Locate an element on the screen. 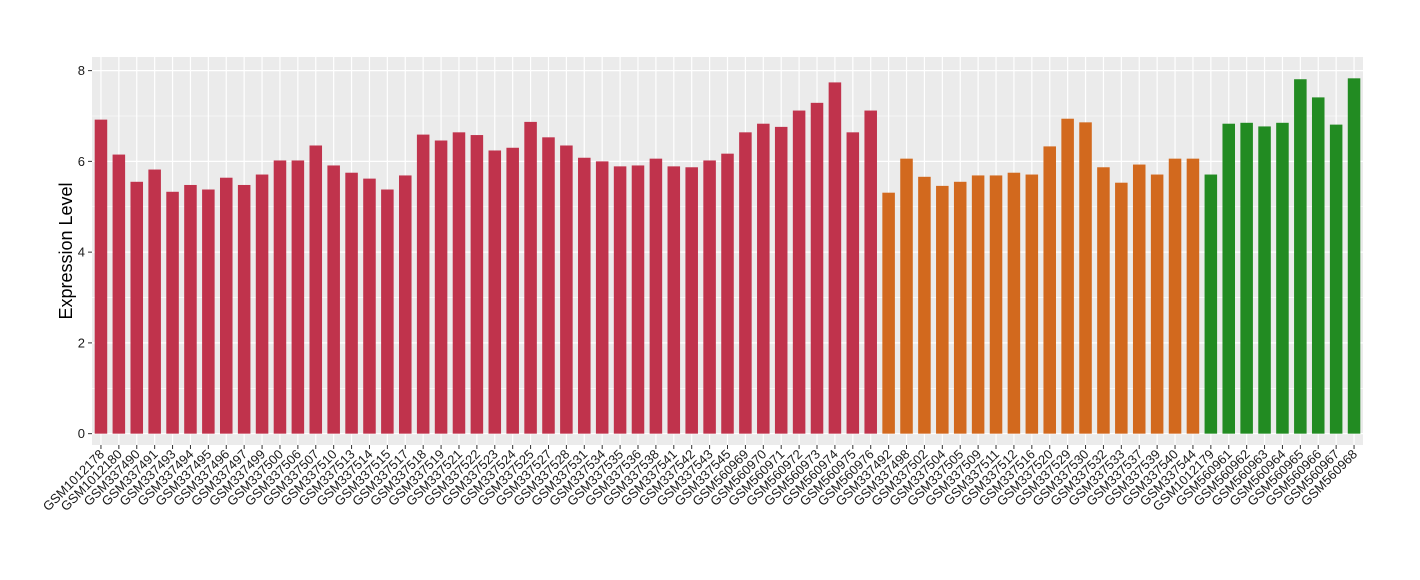  bar-GSM337513 is located at coordinates (351, 303).